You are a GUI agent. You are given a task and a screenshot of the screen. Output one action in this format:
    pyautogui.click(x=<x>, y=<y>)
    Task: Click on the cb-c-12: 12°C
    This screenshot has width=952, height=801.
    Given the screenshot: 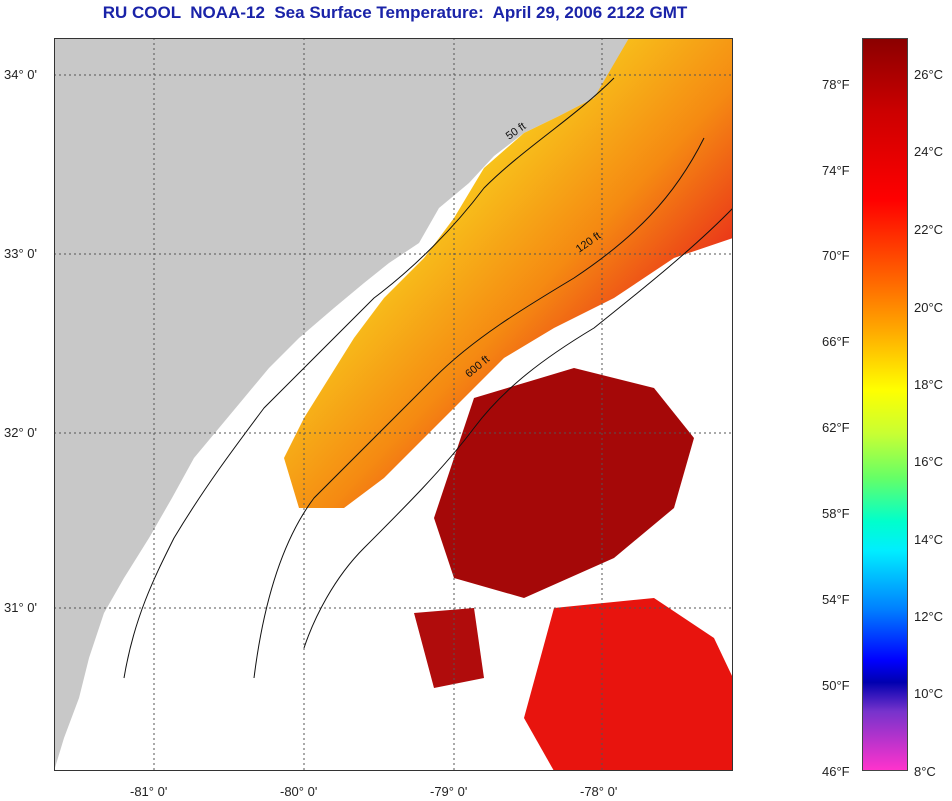 What is the action you would take?
    pyautogui.click(x=929, y=616)
    